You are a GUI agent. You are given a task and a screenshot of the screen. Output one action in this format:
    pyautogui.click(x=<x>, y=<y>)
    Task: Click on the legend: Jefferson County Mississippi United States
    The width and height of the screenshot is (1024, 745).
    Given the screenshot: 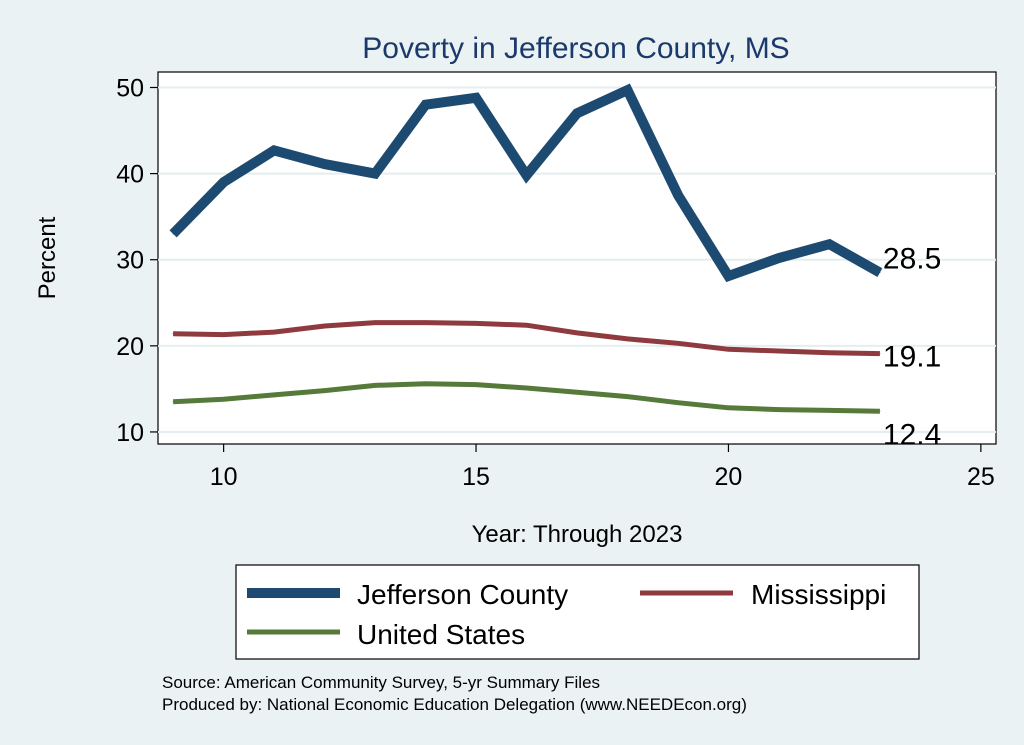 What is the action you would take?
    pyautogui.click(x=566, y=614)
    